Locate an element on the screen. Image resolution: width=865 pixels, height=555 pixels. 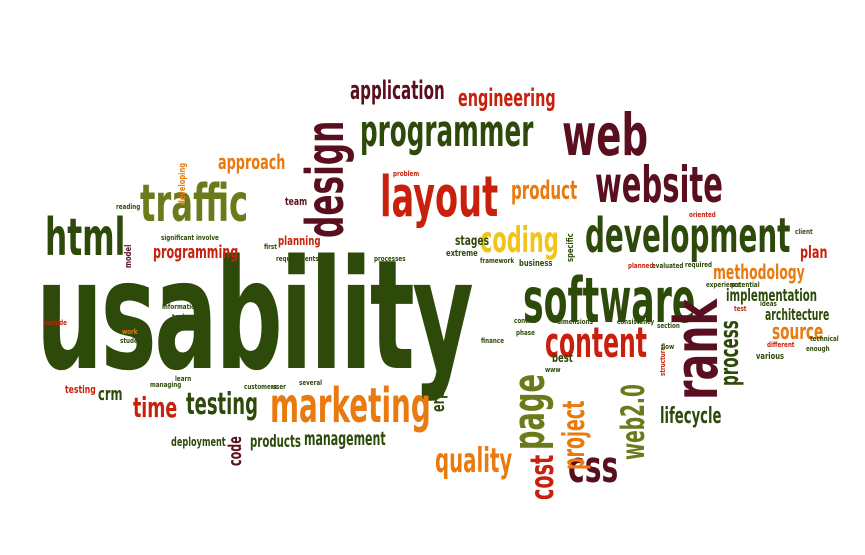
word-css: css is located at coordinates (593, 467).